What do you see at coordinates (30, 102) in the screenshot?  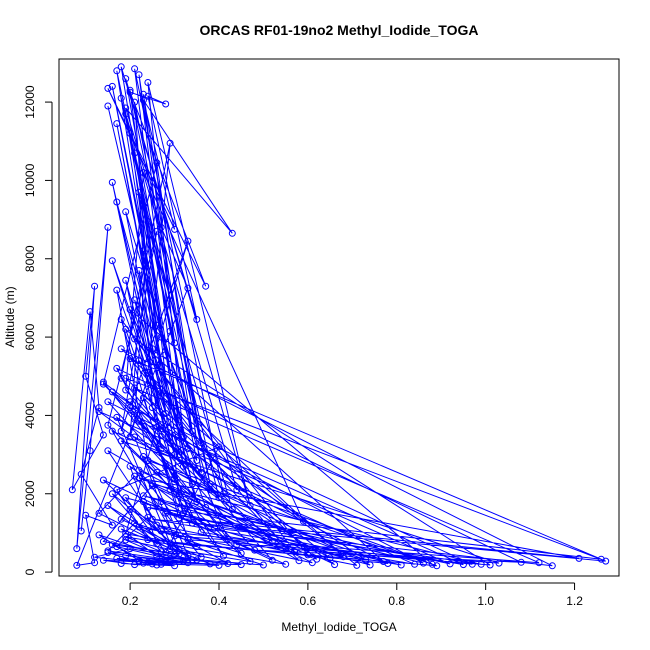 I see `y-tick-label: 12000` at bounding box center [30, 102].